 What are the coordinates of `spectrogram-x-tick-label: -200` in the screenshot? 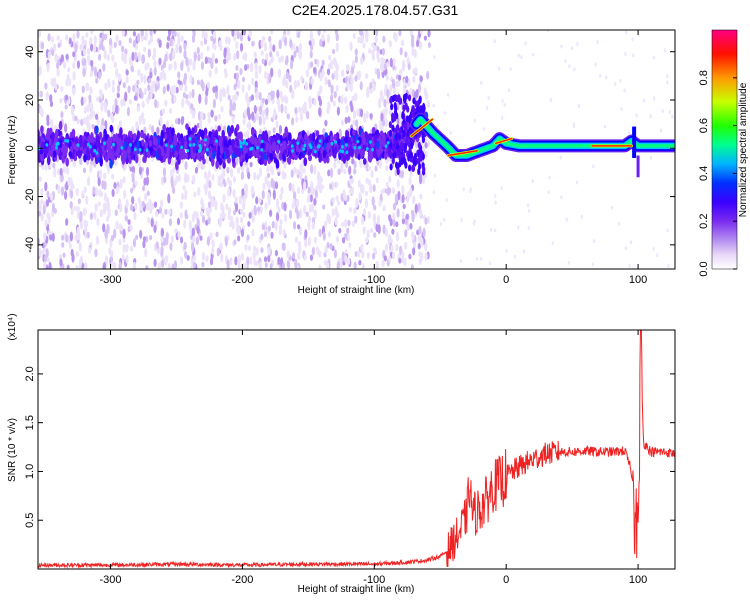 It's located at (242, 280).